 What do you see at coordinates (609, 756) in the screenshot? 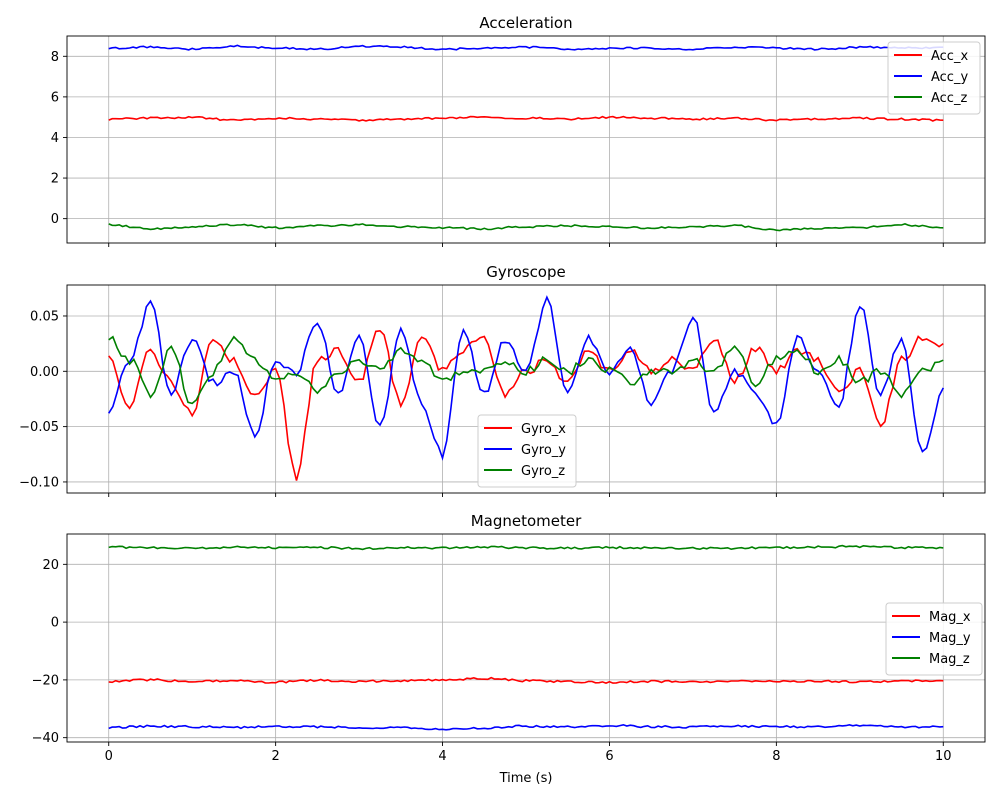
I see `x-tick-label: 6` at bounding box center [609, 756].